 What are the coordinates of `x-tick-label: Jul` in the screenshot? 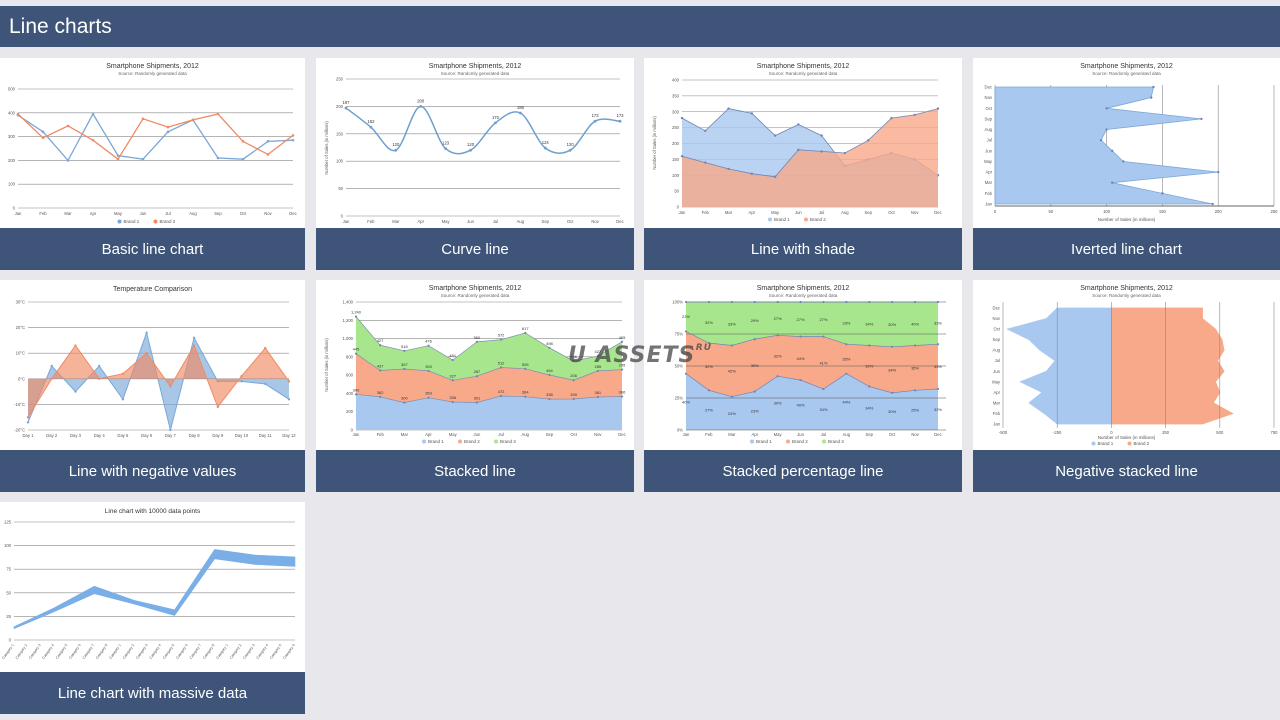 It's located at (821, 212).